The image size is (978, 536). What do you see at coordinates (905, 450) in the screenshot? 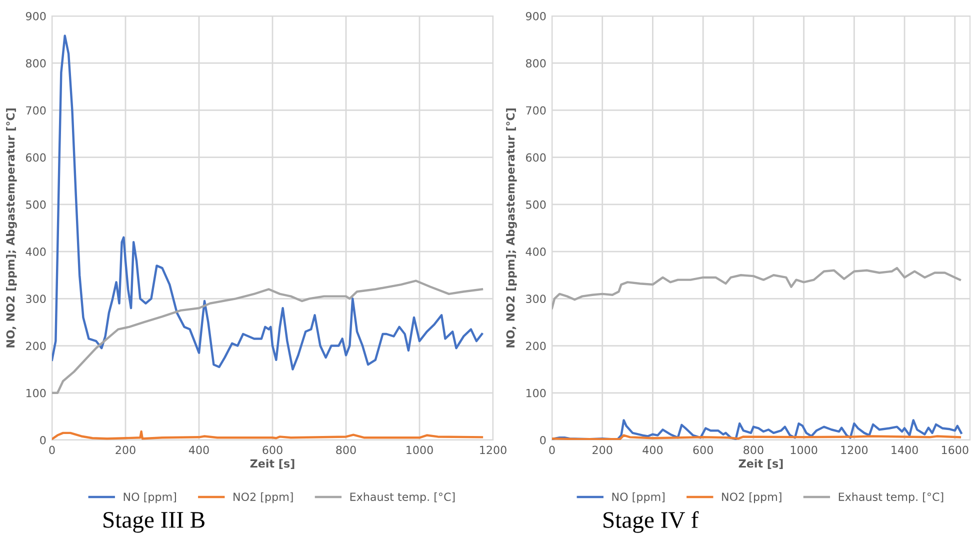
I see `x-tick-label: 1400` at bounding box center [905, 450].